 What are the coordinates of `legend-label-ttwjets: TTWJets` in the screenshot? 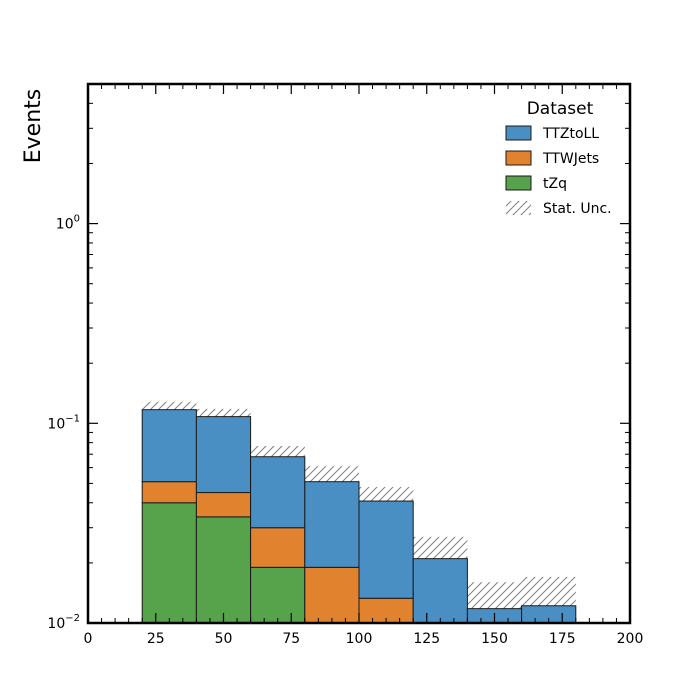 It's located at (570, 159).